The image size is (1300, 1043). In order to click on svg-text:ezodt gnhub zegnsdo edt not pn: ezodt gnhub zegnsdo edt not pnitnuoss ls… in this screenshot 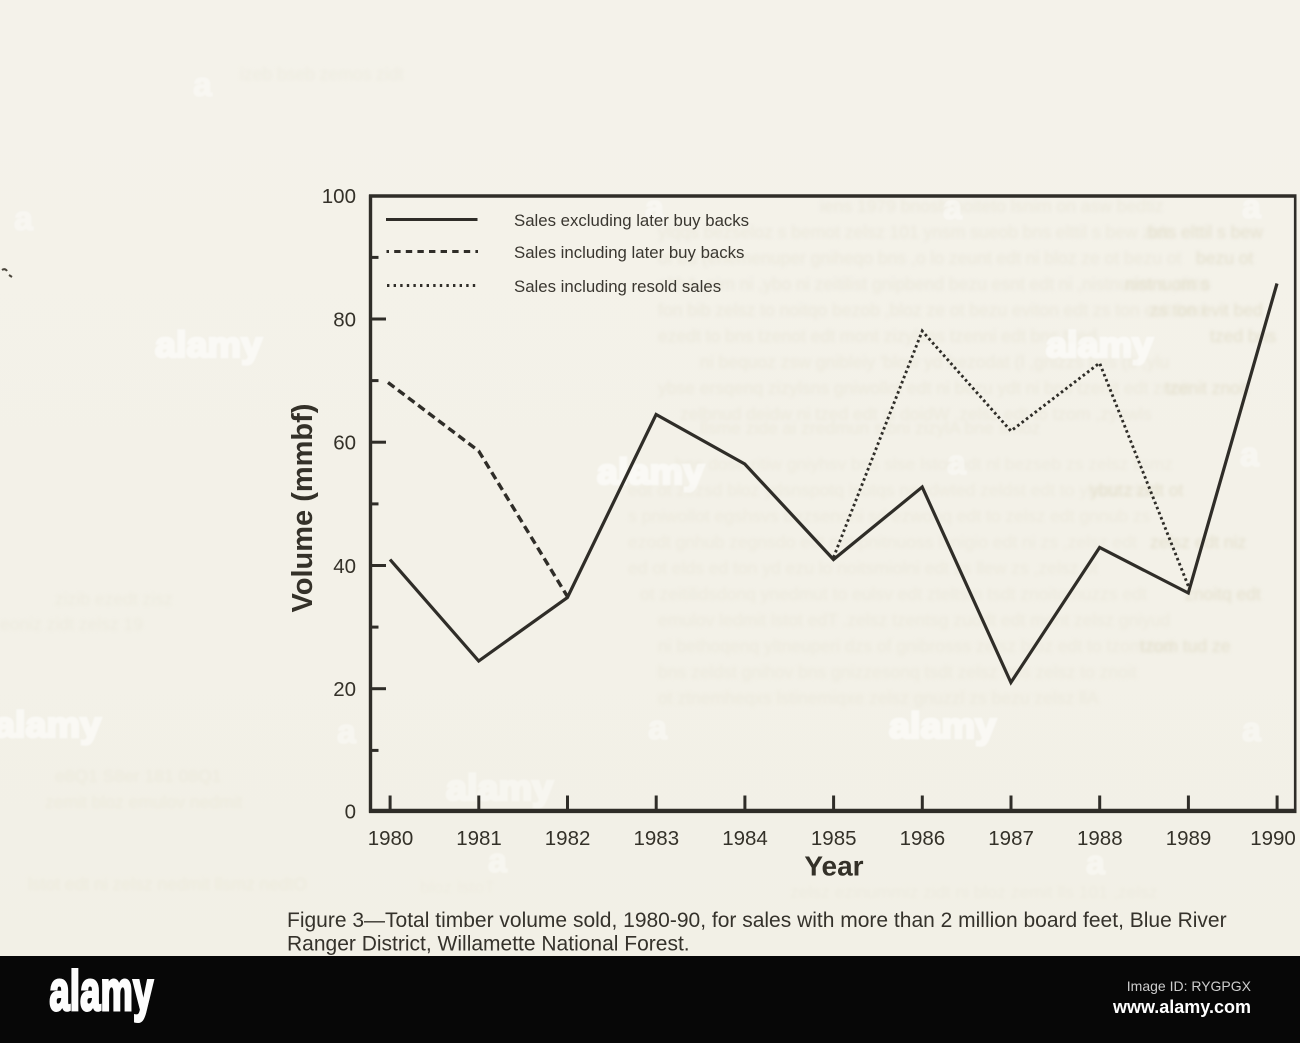, I will do `click(882, 542)`.